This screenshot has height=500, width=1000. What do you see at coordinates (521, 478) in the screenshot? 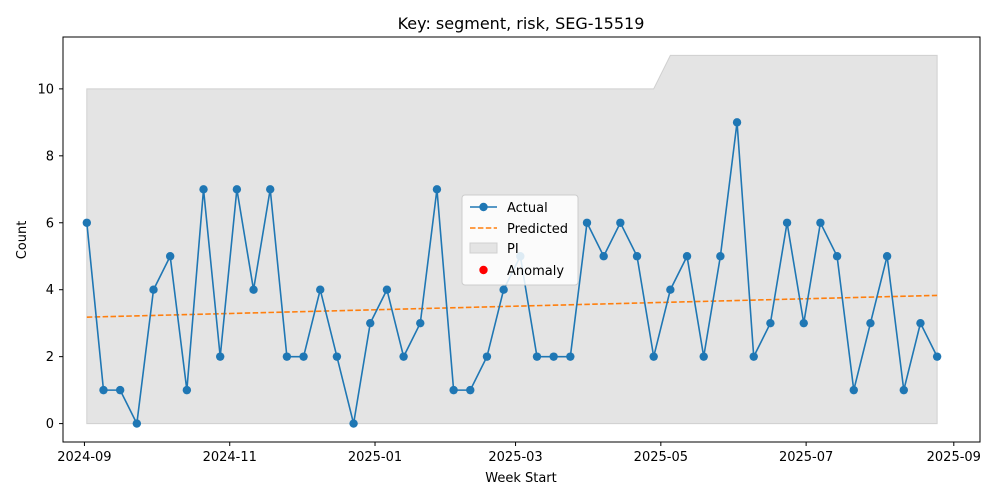
I see `x-axis-label: Week Start` at bounding box center [521, 478].